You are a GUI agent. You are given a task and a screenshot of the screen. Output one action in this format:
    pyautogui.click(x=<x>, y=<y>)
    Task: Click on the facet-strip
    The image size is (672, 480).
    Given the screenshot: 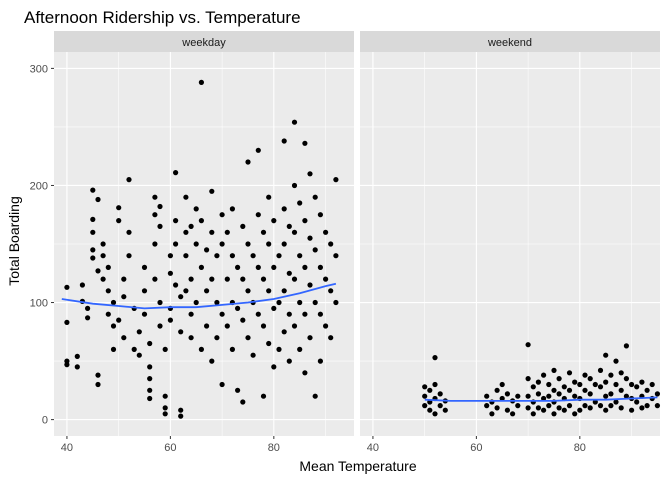 What is the action you would take?
    pyautogui.click(x=510, y=41)
    